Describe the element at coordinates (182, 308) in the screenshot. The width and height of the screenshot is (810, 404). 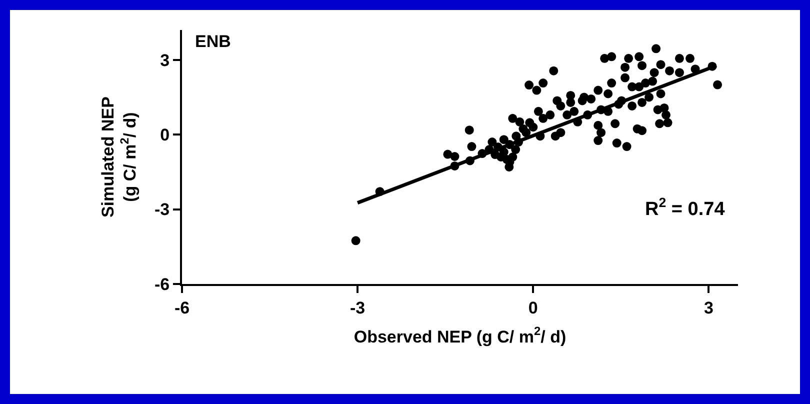
I see `x-tick-label: -6` at that location.